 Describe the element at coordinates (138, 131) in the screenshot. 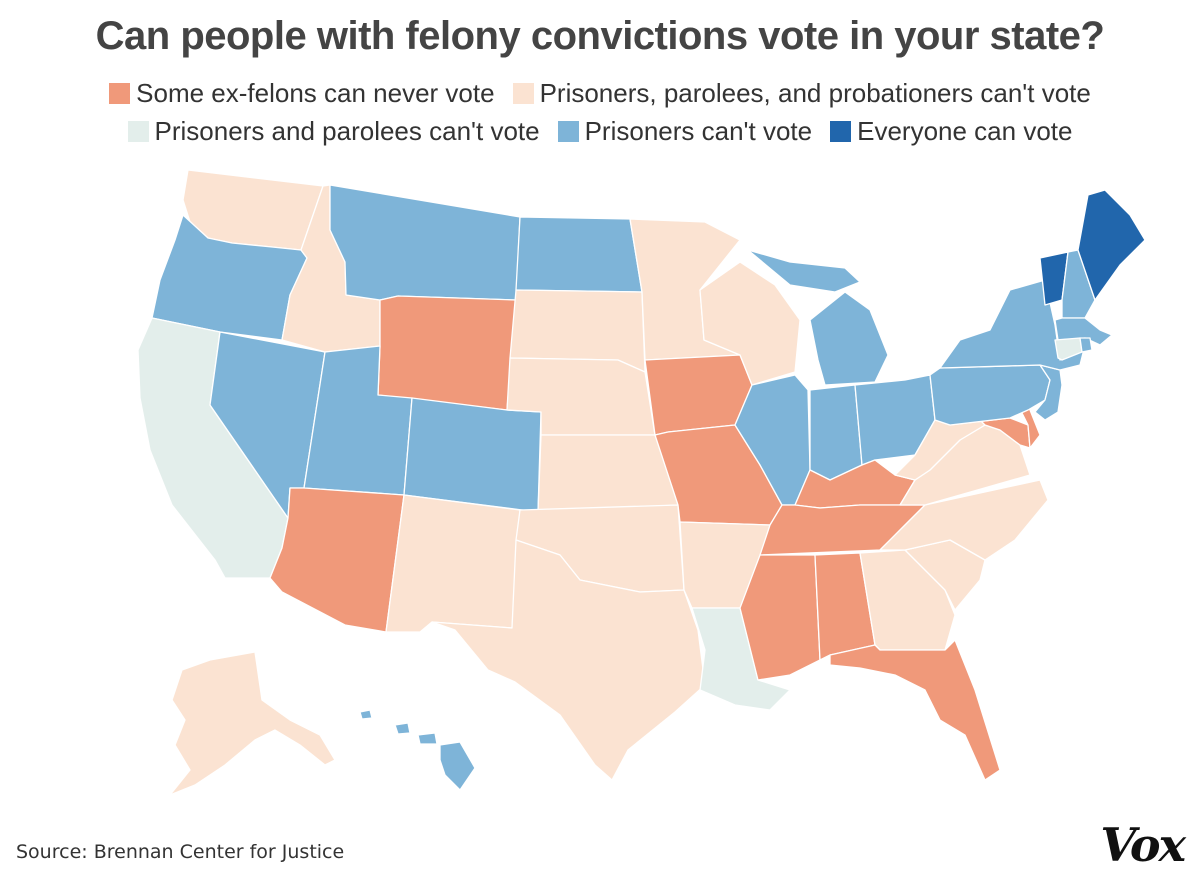

I see `legend-swatch-pp` at that location.